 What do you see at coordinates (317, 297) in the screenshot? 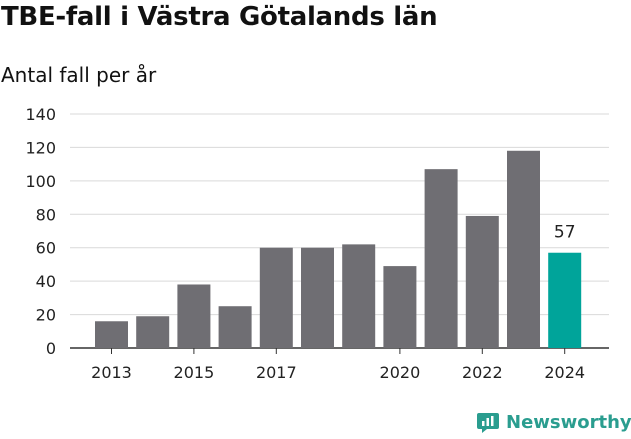
I see `bar-2018` at bounding box center [317, 297].